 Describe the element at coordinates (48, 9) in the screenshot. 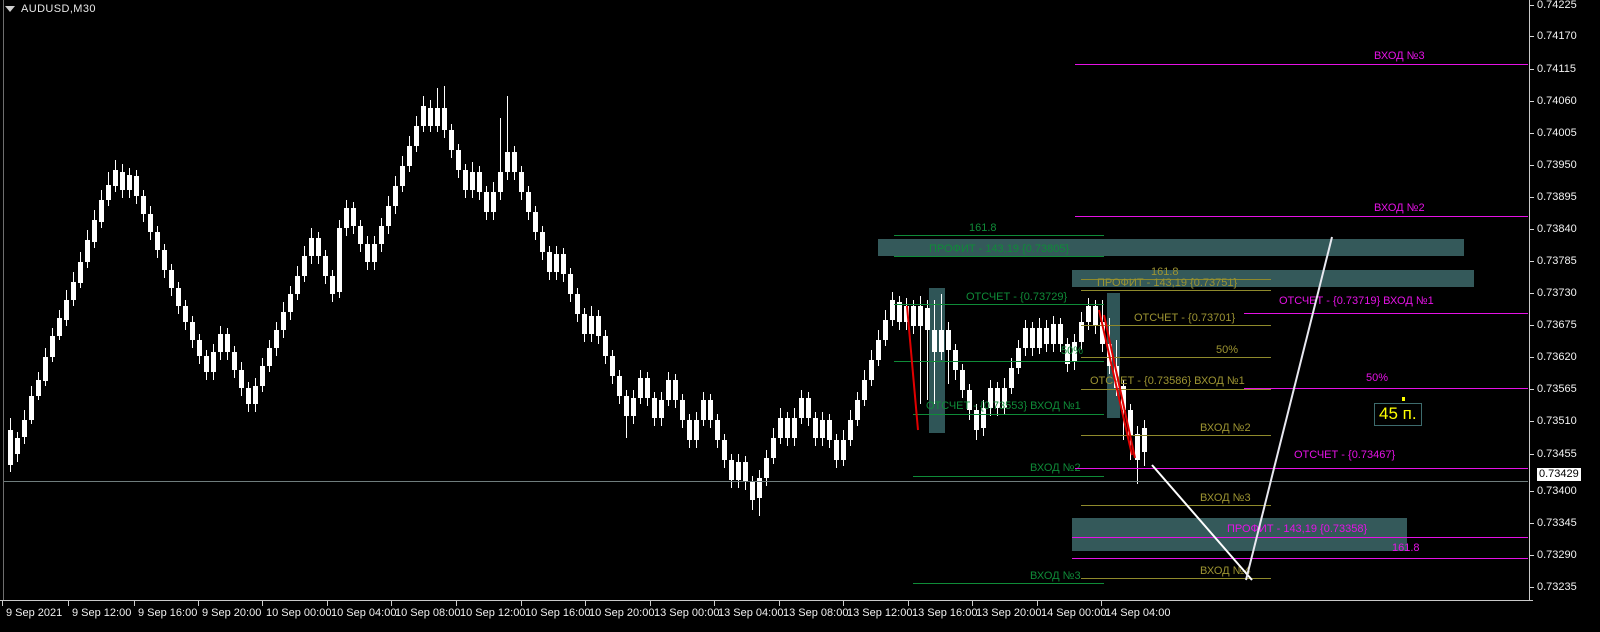

I see `symbol-header: AUDUSD,M30` at that location.